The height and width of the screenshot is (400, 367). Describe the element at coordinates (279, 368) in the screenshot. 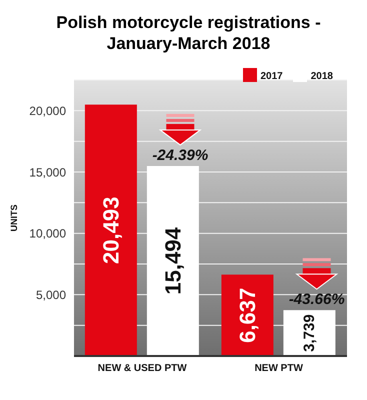

I see `x-tick-label: NEW PTW` at that location.